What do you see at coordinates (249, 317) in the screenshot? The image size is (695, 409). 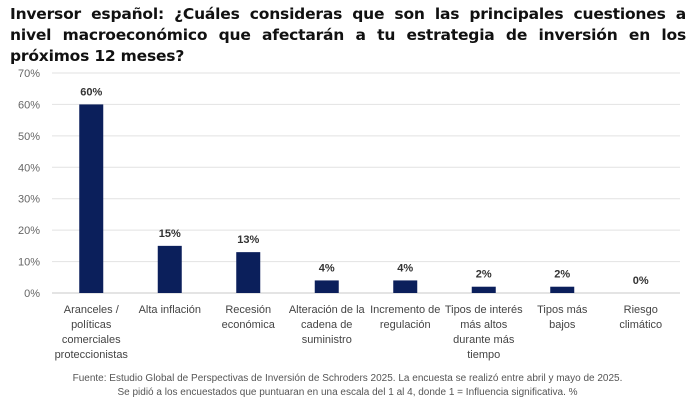 I see `x-category-label: Recesión económica` at bounding box center [249, 317].